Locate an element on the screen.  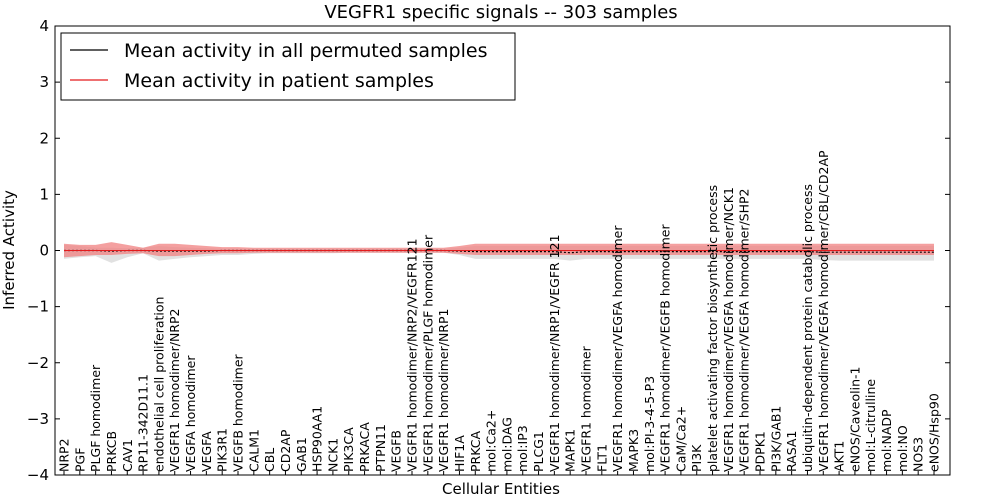
x-tick-label: NOS3 is located at coordinates (918, 454).